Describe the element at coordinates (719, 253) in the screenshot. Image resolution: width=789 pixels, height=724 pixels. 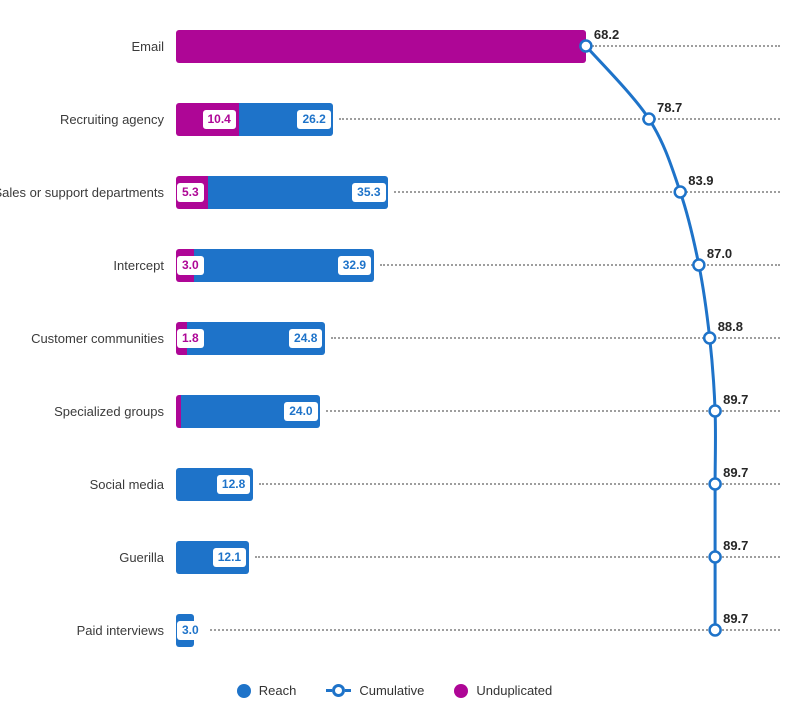
I see `cumulative-value-label: 87.0` at that location.